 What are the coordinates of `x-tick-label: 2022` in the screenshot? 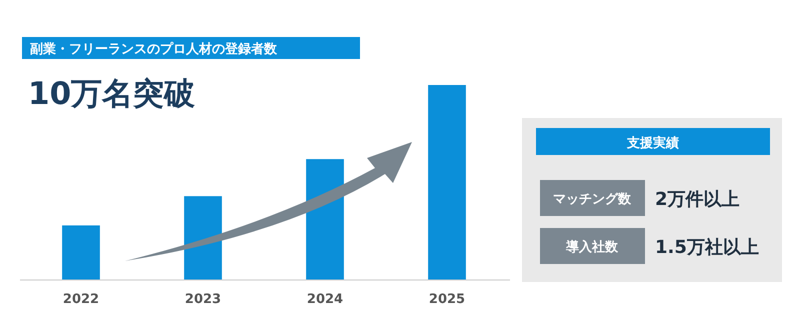 It's located at (81, 300).